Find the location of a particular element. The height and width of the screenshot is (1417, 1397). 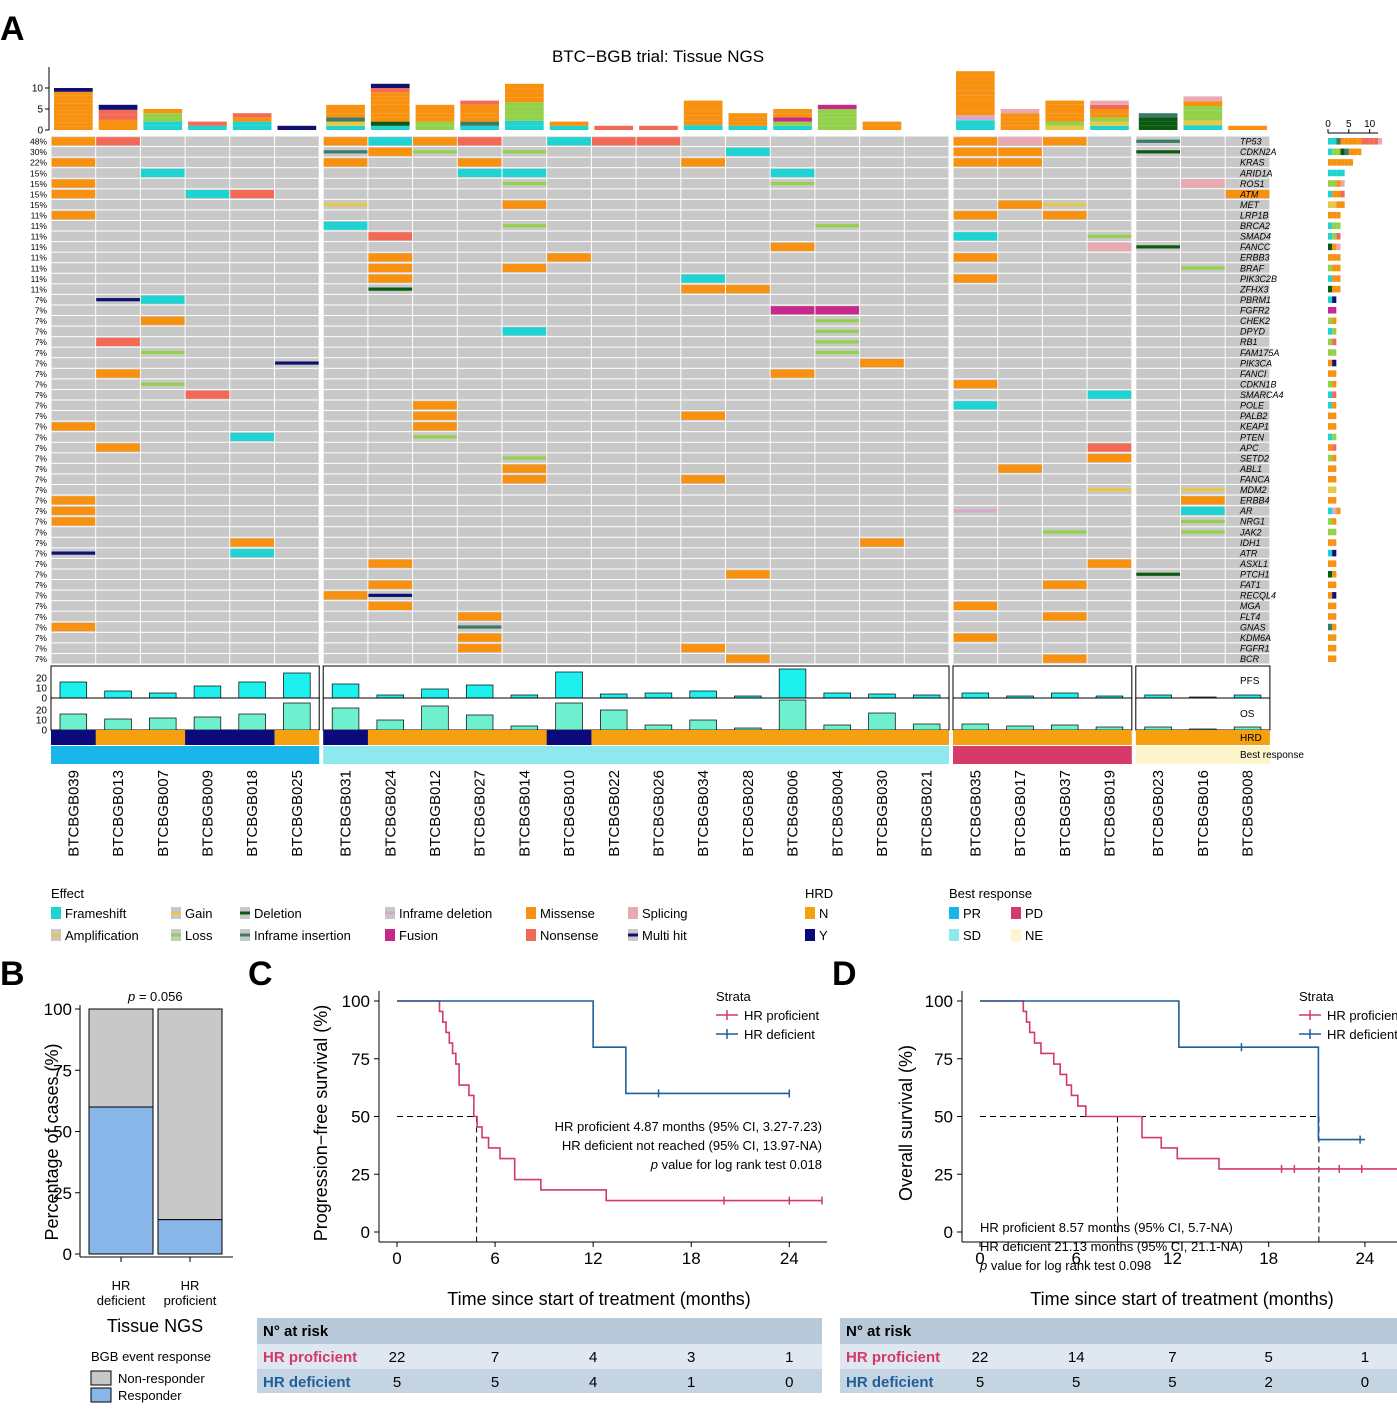

gene-label: RECQL4 is located at coordinates (1258, 596).